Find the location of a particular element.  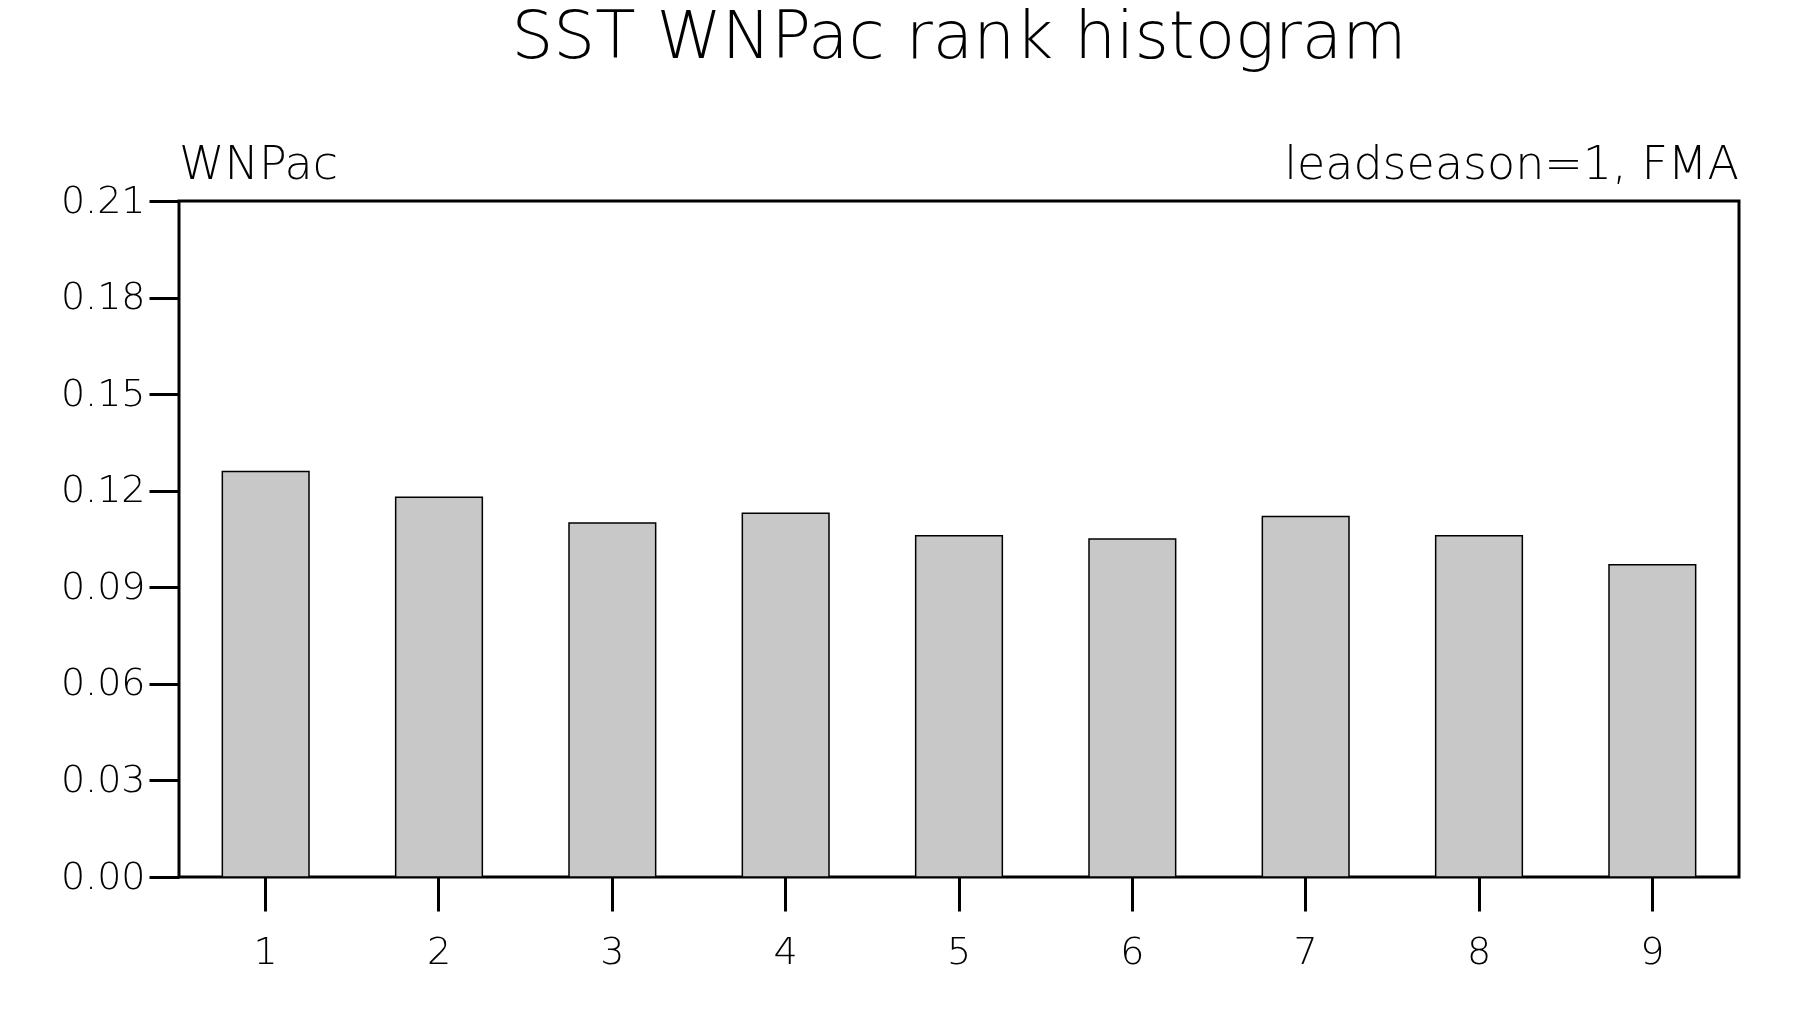

x-tick-label: 2 is located at coordinates (439, 950).